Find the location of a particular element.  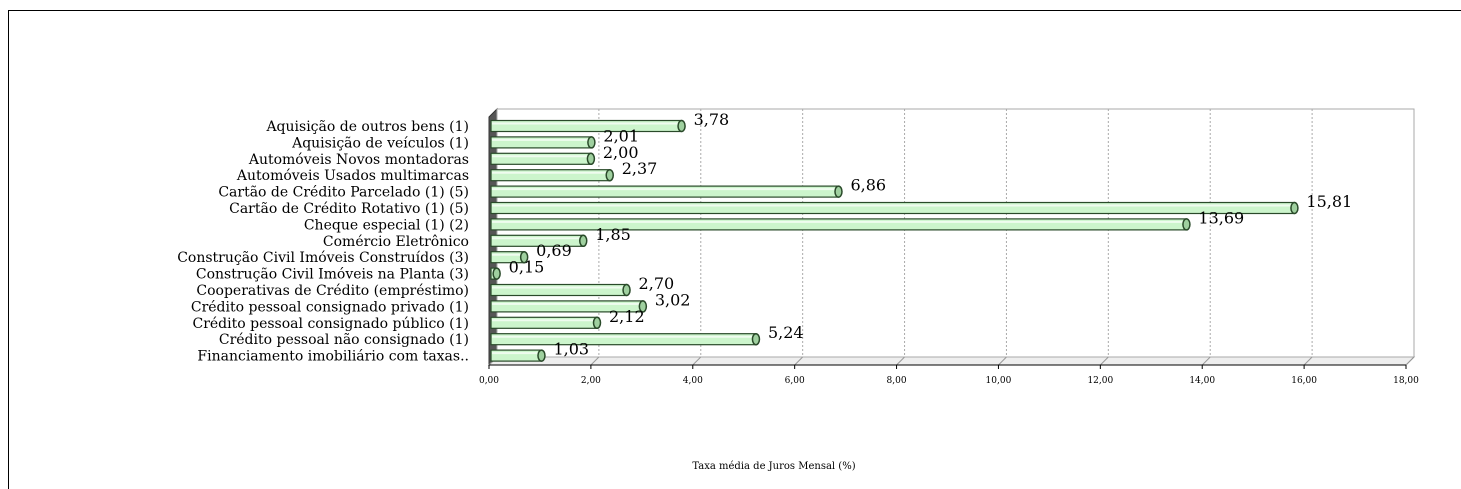

category-label: Automóveis Usados multimarcas is located at coordinates (352, 176).